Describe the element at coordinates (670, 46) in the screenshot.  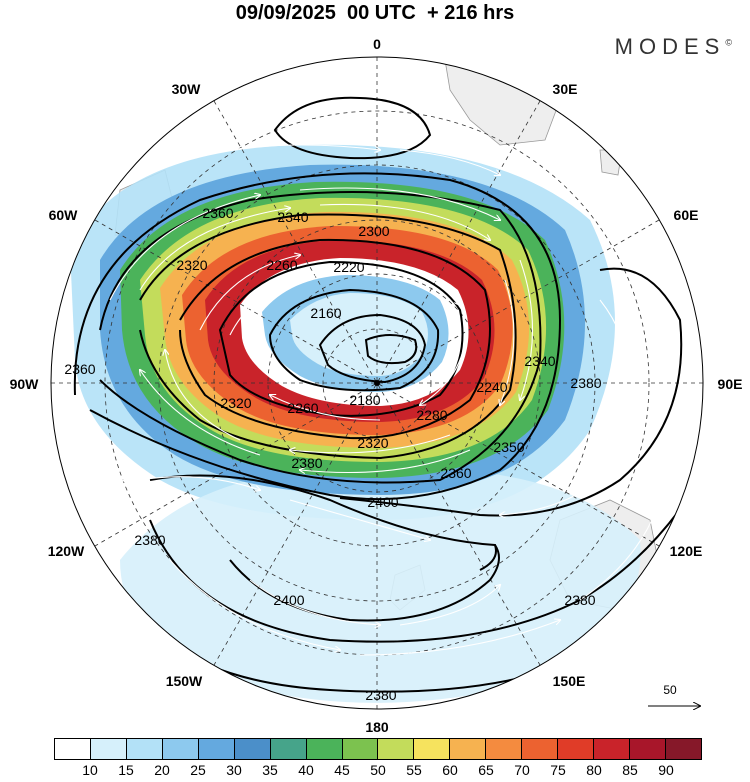
I see `brand-text: MODES` at that location.